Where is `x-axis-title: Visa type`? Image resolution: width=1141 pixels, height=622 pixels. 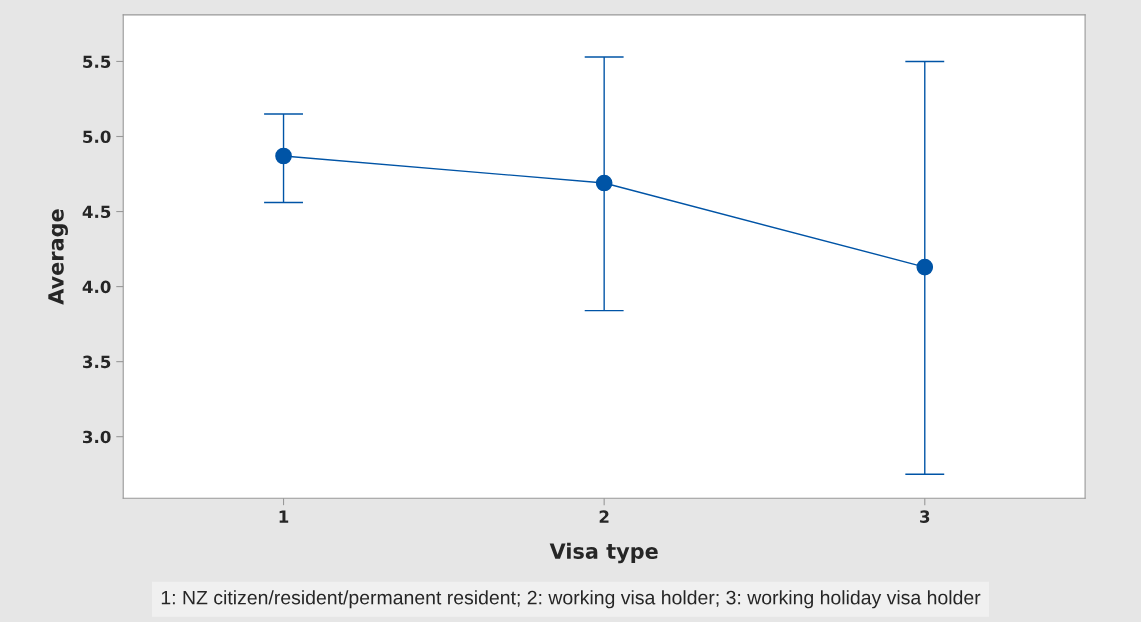
x-axis-title: Visa type is located at coordinates (603, 553).